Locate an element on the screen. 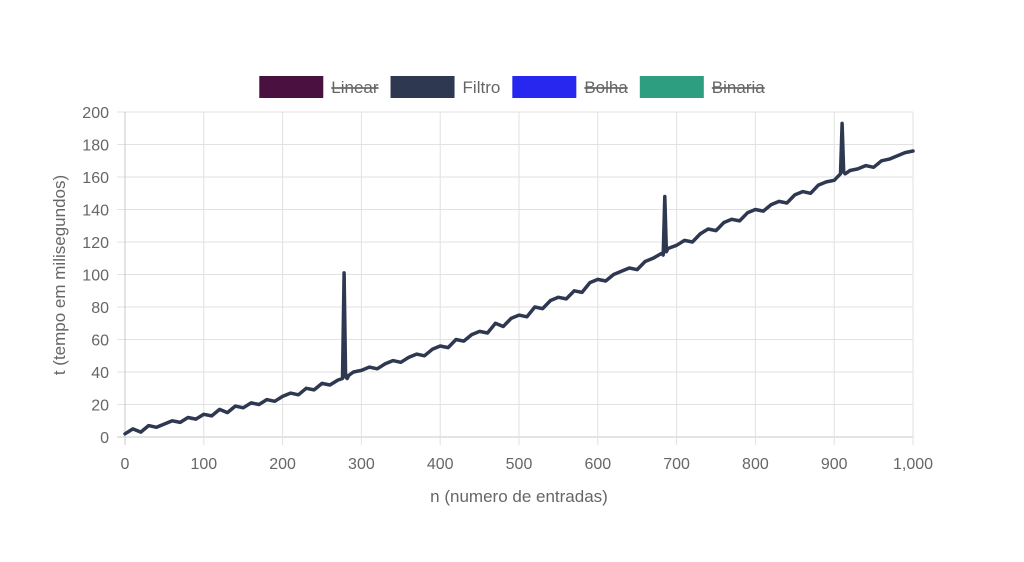 This screenshot has height=562, width=1024. legend-swatch-linear is located at coordinates (291, 87).